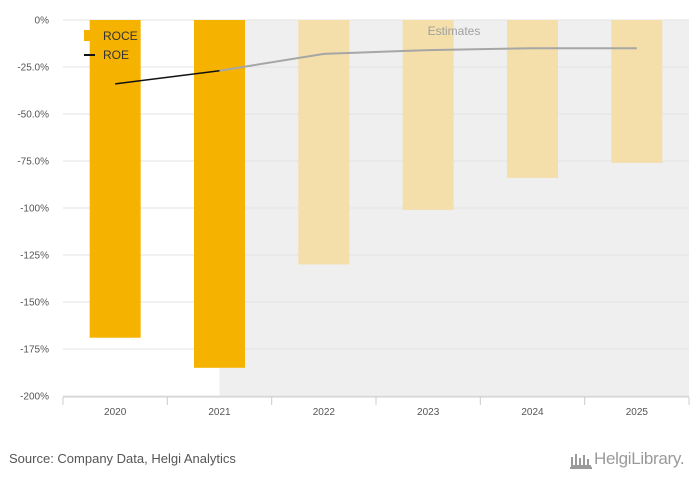  I want to click on y-tick-label: -150%, so click(34, 303).